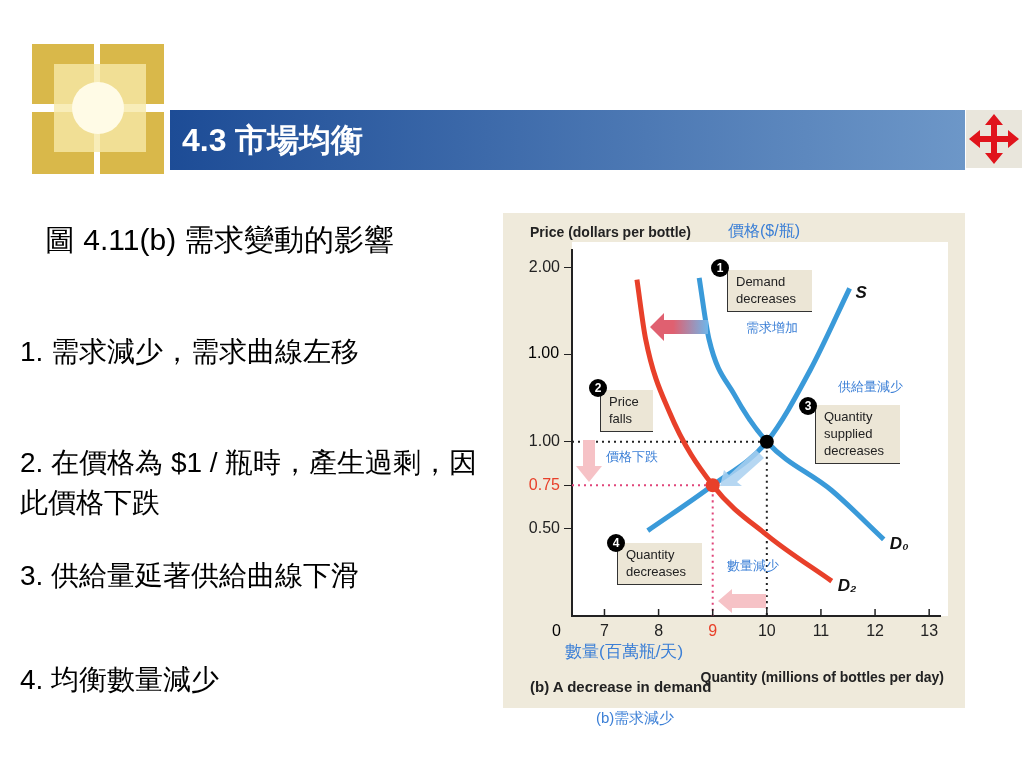 The height and width of the screenshot is (768, 1024). Describe the element at coordinates (847, 586) in the screenshot. I see `series-label: D₂` at that location.